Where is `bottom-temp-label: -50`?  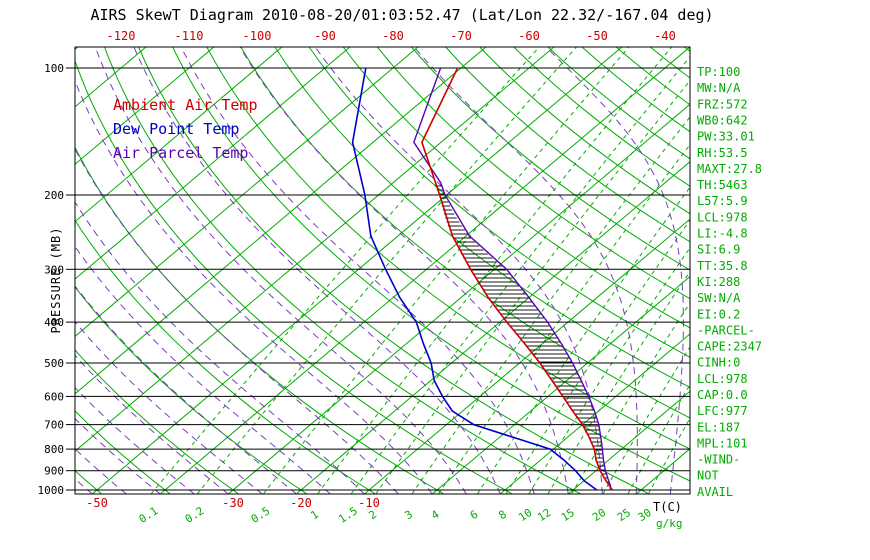
bottom-temp-label: -50 is located at coordinates (97, 503).